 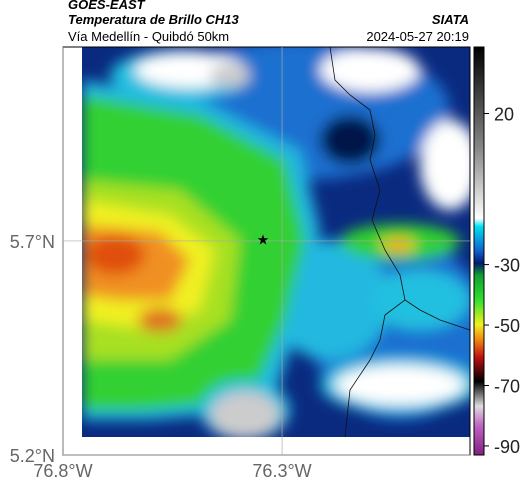 I want to click on colorbar-tick-label: -90, so click(x=507, y=447).